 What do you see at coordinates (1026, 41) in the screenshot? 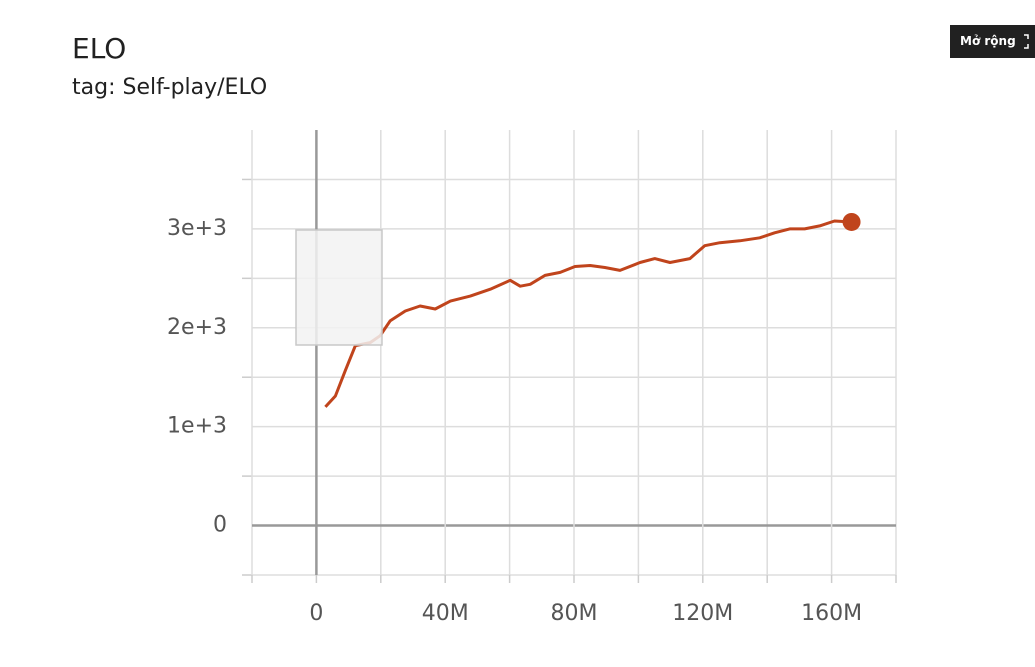
I see `expand-icon` at bounding box center [1026, 41].